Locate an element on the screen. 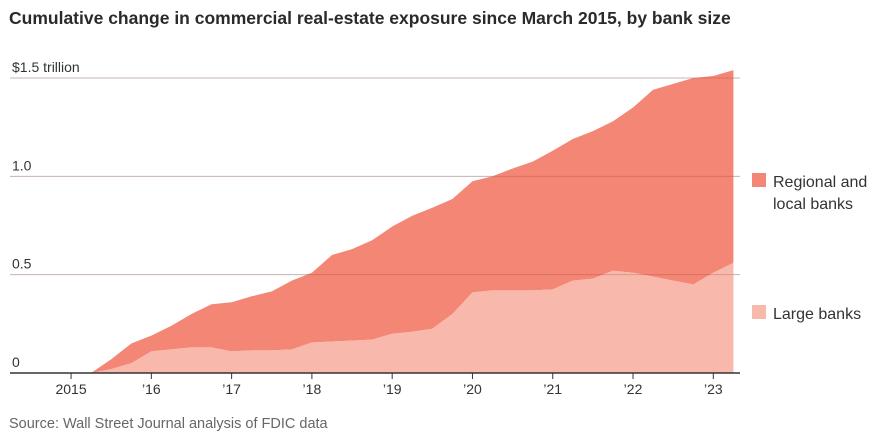 The height and width of the screenshot is (445, 884). x-tick-label-3: ’18 is located at coordinates (312, 389).